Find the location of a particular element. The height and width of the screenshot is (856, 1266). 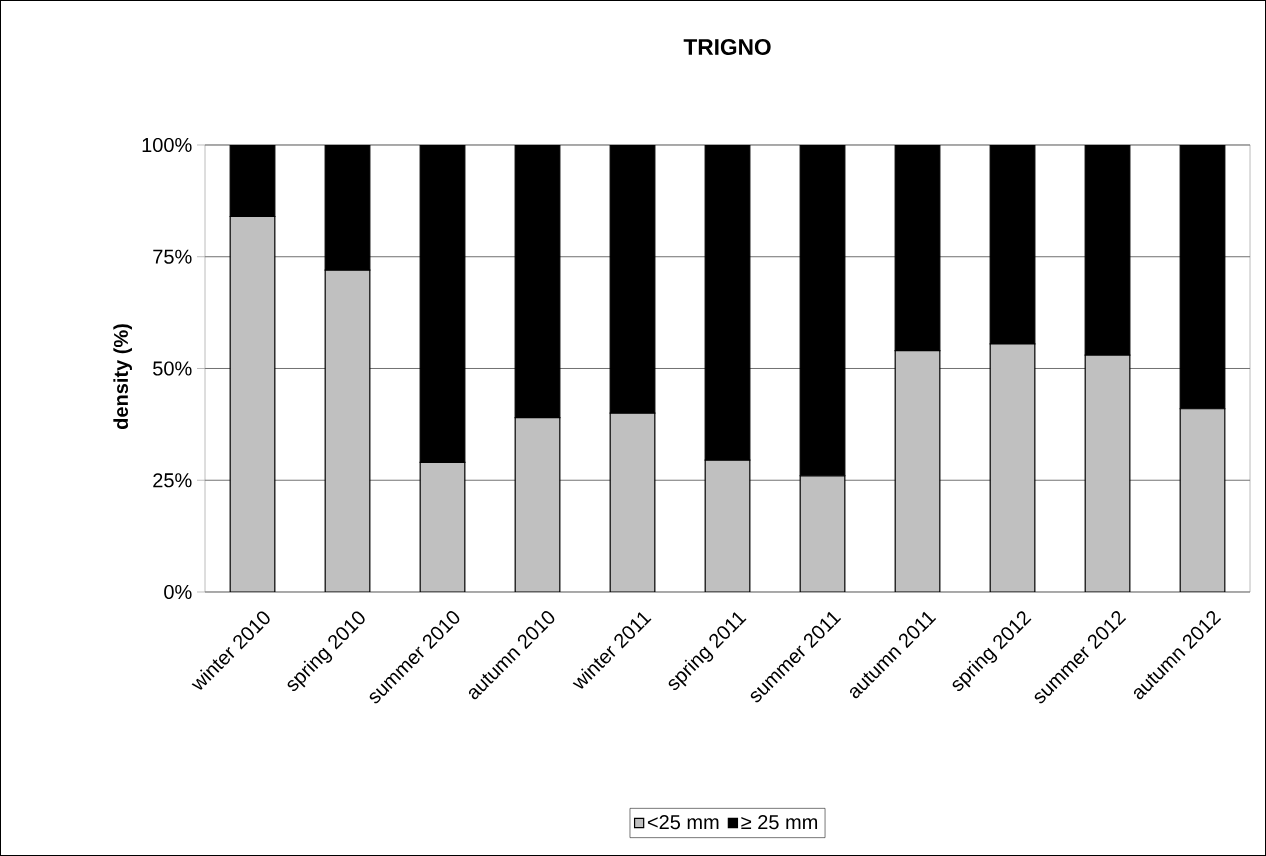

y-axis-title: density (%) is located at coordinates (122, 377).